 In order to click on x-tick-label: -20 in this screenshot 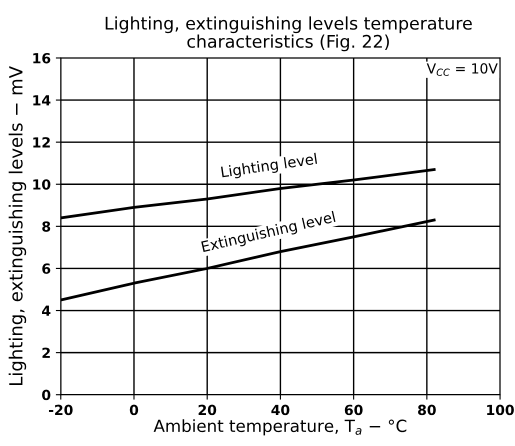, I will do `click(60, 410)`.